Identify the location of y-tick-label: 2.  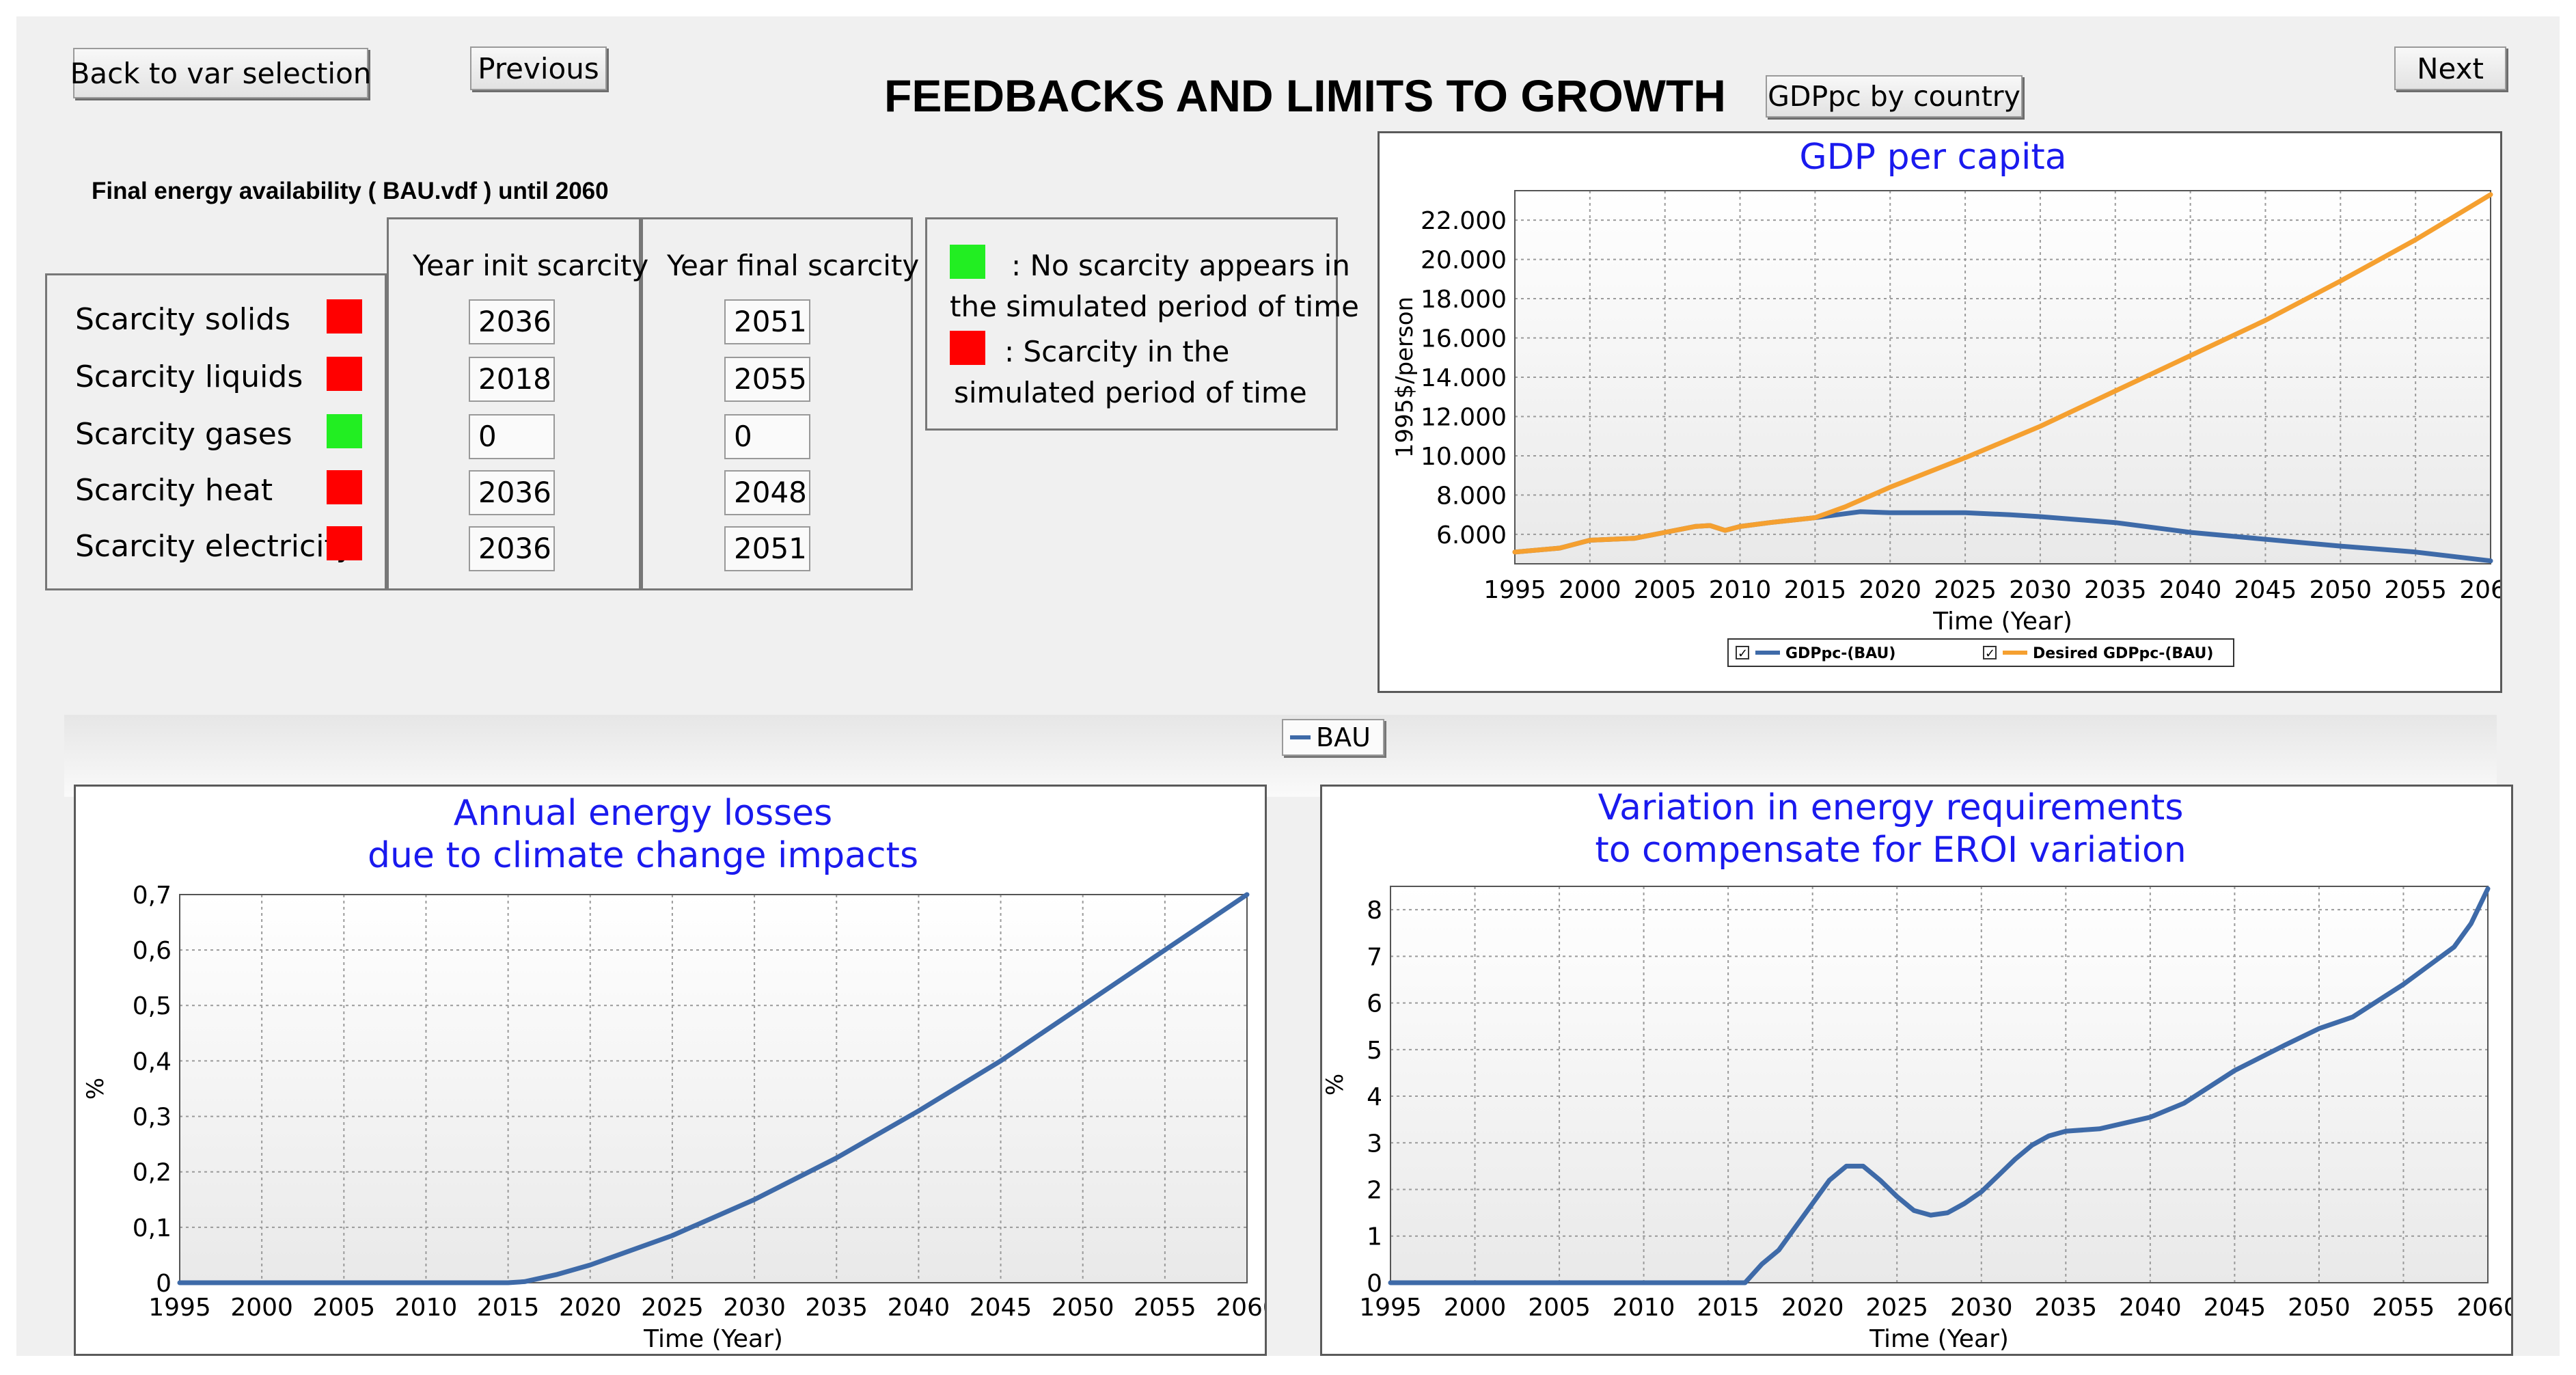
(1374, 1190).